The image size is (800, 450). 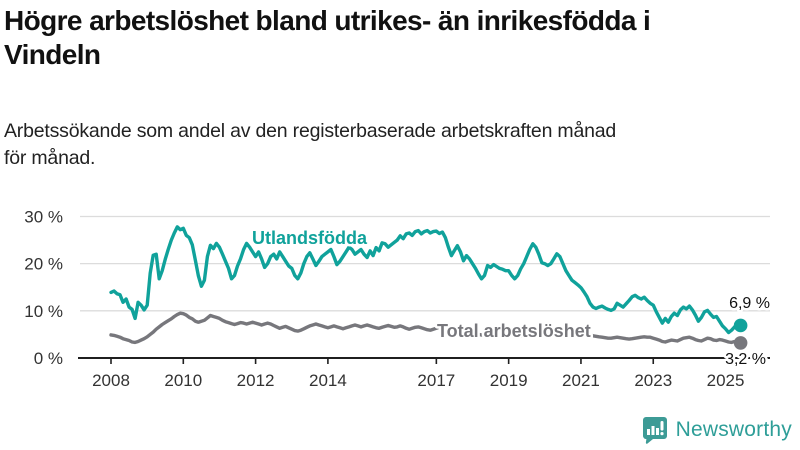 I want to click on x-tick-label-2025: 2025, so click(x=726, y=380).